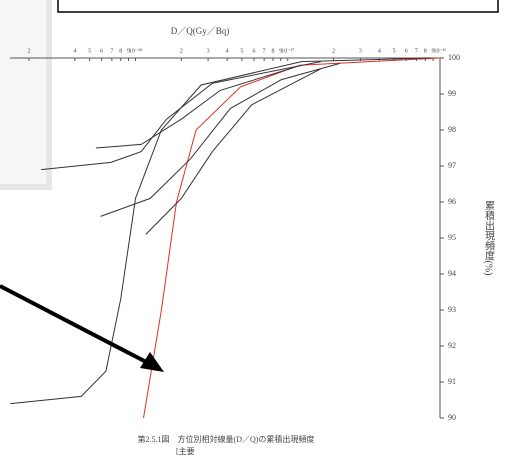 The width and height of the screenshot is (509, 473). Describe the element at coordinates (452, 273) in the screenshot. I see `y-tick-label: 94` at that location.